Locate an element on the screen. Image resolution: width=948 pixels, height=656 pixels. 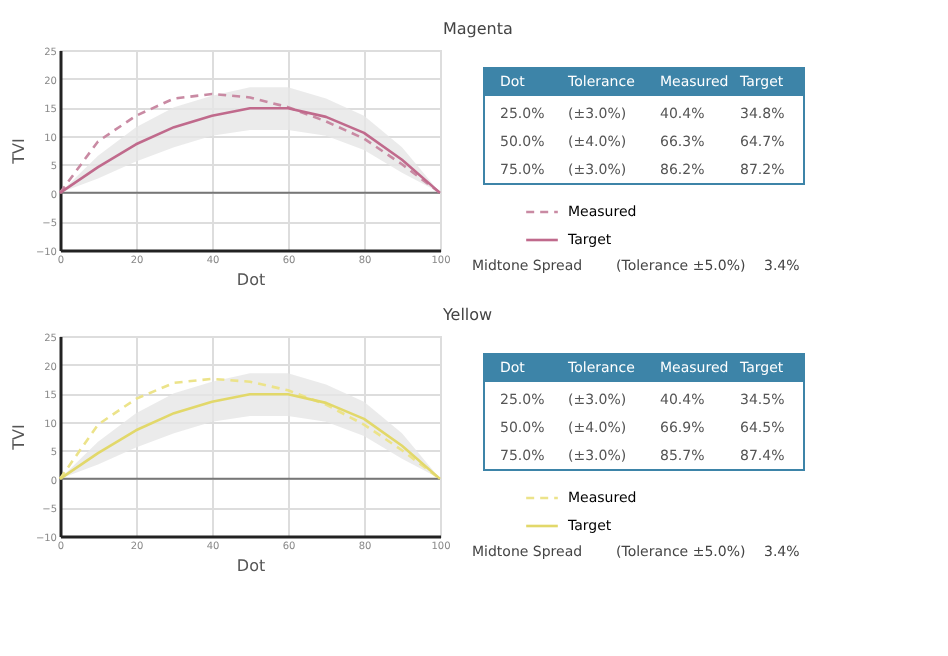
chart-title: Yellow is located at coordinates (467, 315).